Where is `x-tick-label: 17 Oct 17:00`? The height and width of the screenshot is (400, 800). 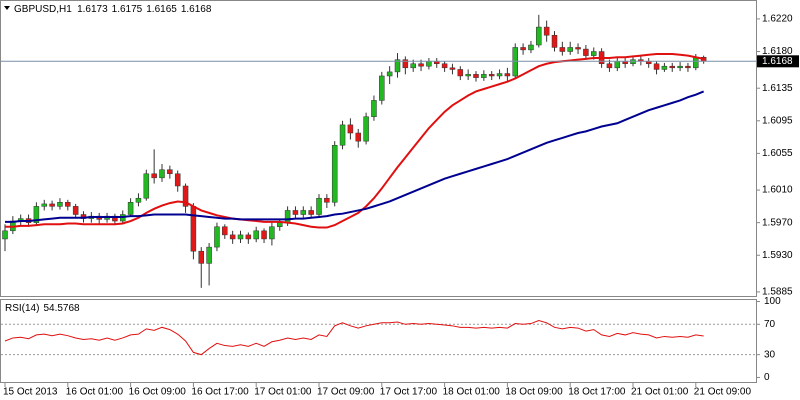 x-tick-label: 17 Oct 17:00 is located at coordinates (409, 392).